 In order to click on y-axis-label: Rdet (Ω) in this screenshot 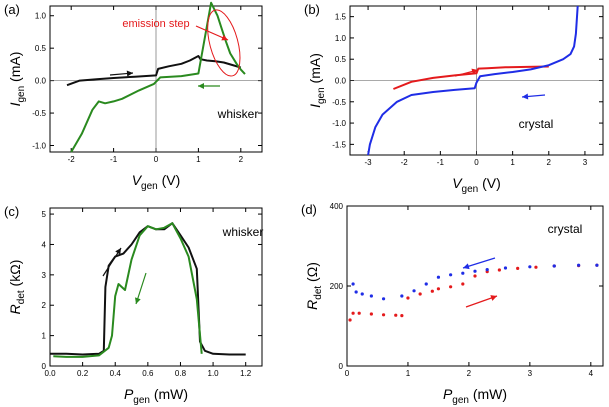, I will do `click(314, 286)`.